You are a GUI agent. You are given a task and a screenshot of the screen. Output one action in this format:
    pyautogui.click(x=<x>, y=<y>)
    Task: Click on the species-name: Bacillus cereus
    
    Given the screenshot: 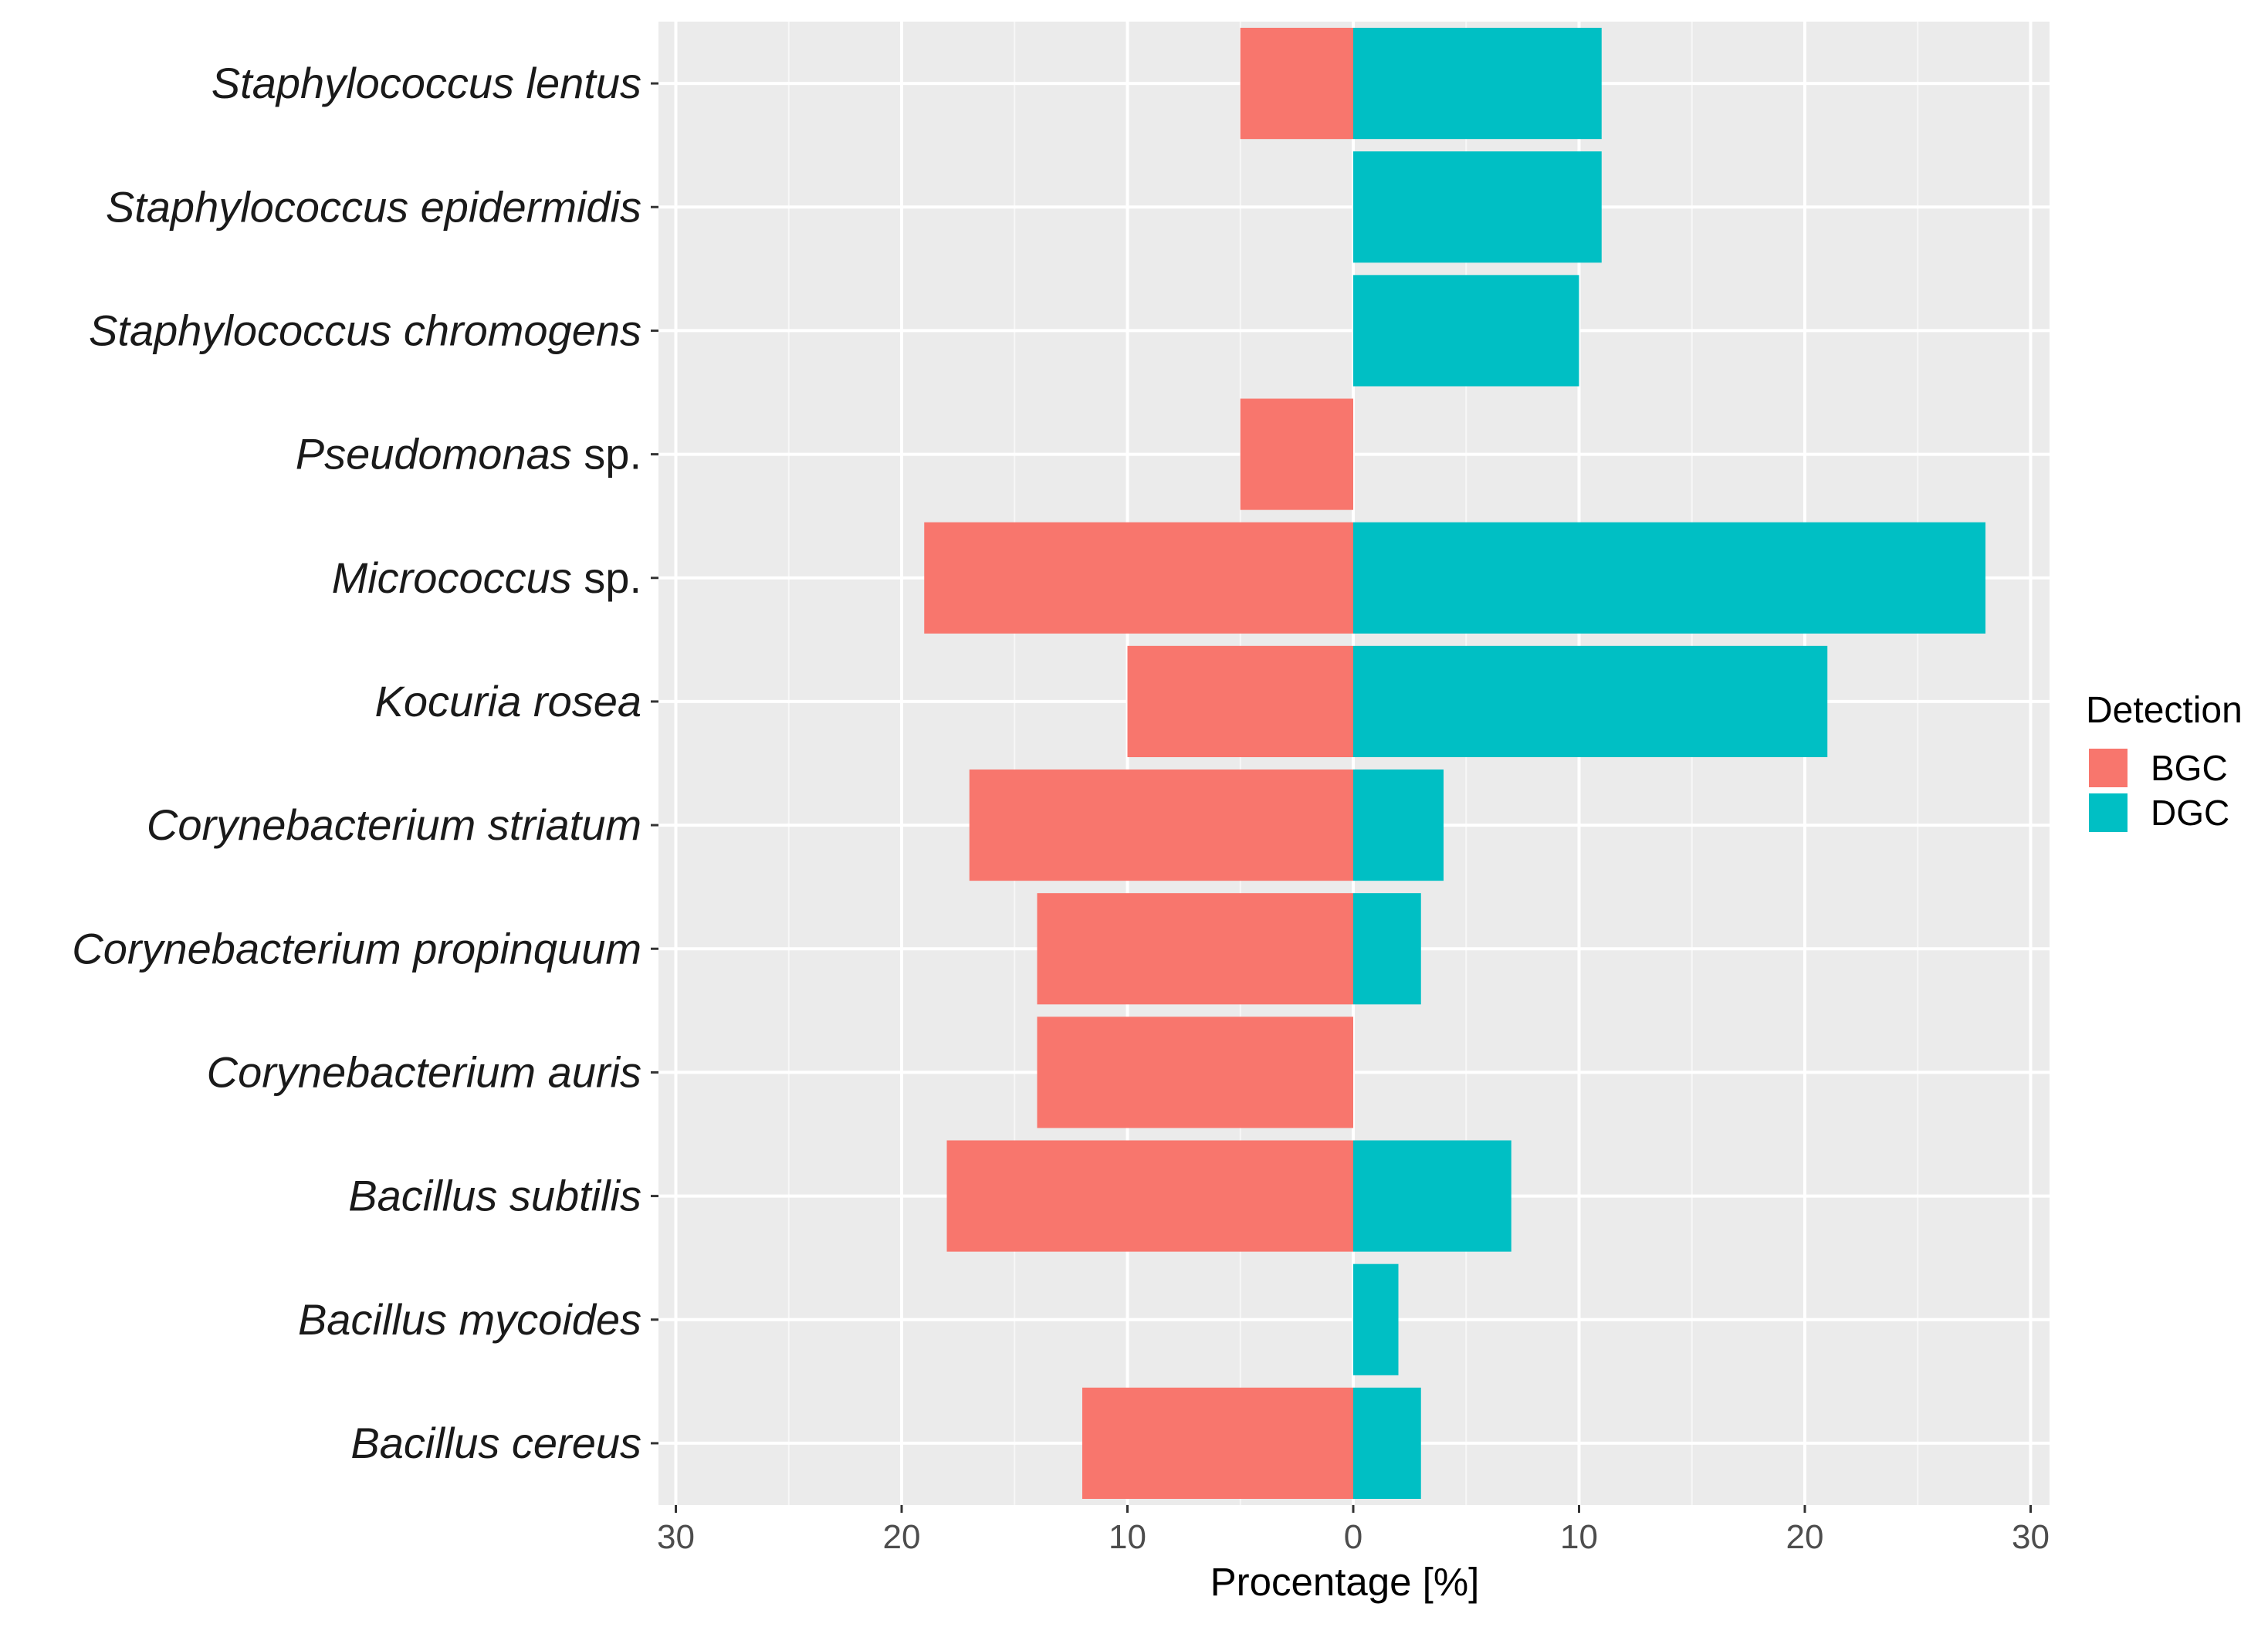 What is the action you would take?
    pyautogui.click(x=495, y=1443)
    